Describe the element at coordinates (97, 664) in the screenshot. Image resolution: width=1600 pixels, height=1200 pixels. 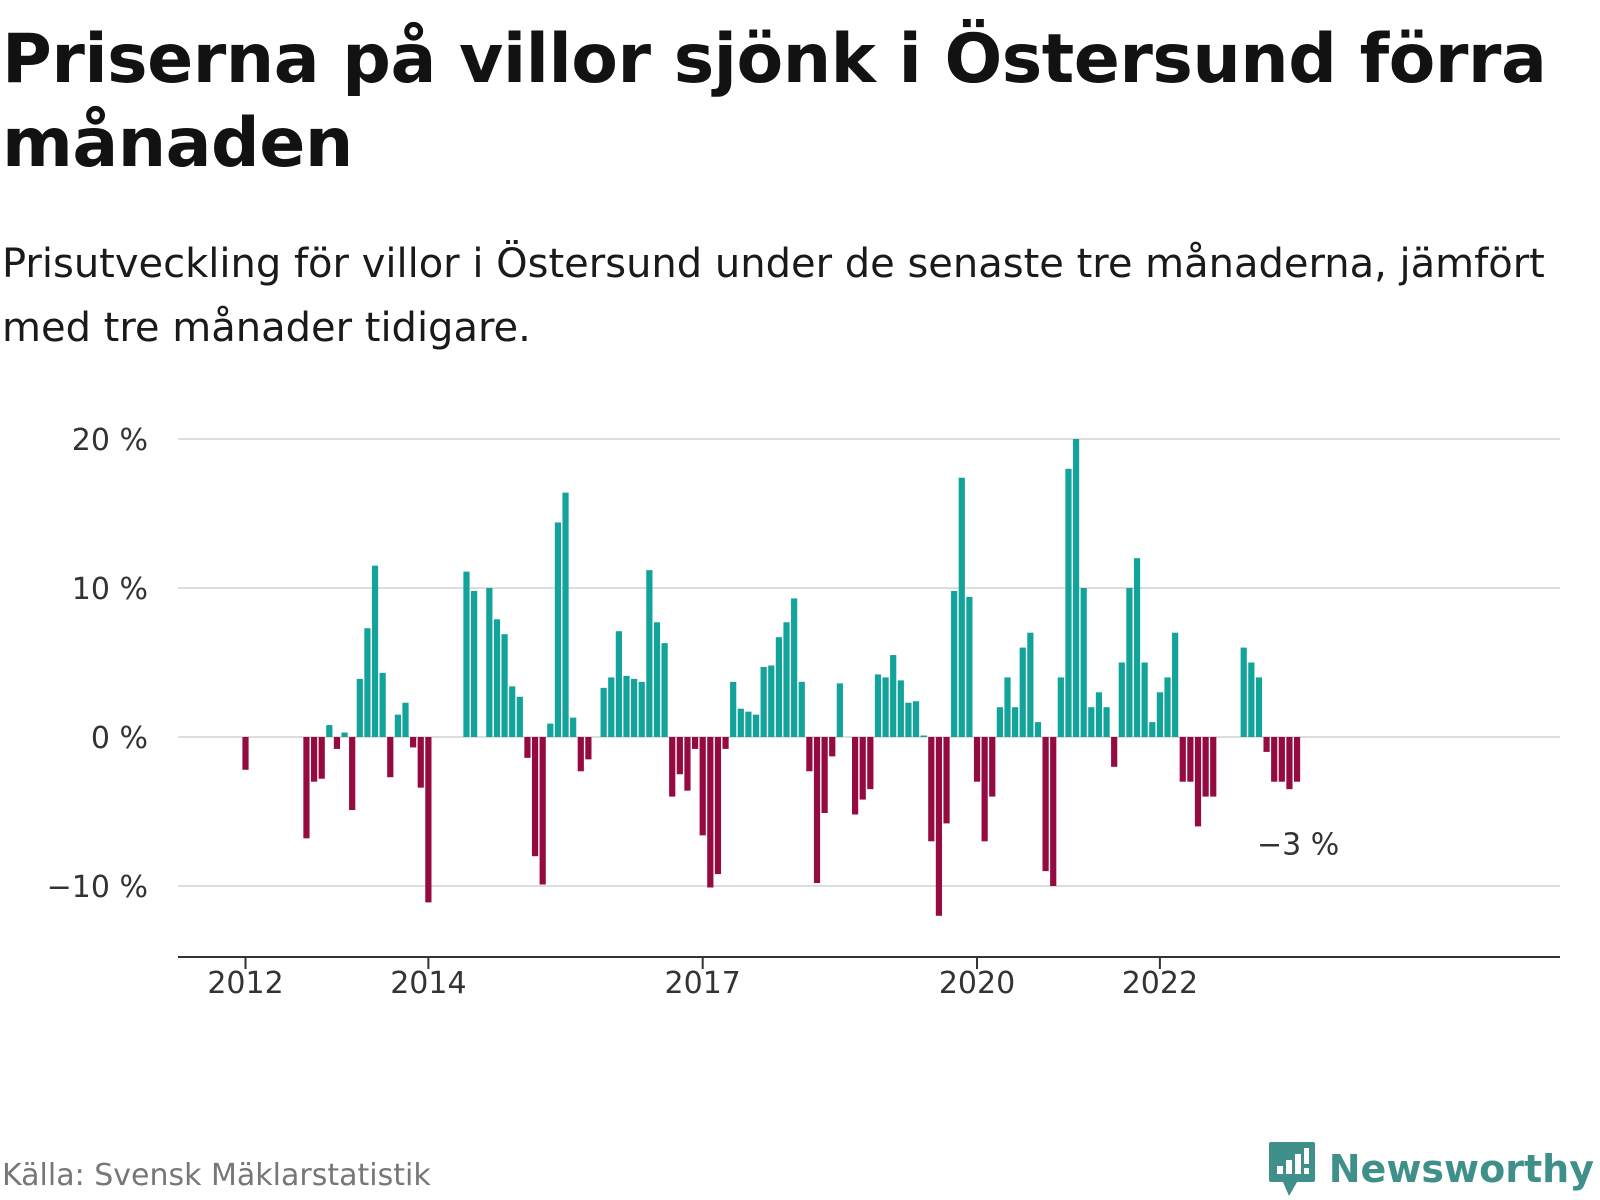
I see `y-axis-labels: 20 % 10 % 0 % −10 %` at that location.